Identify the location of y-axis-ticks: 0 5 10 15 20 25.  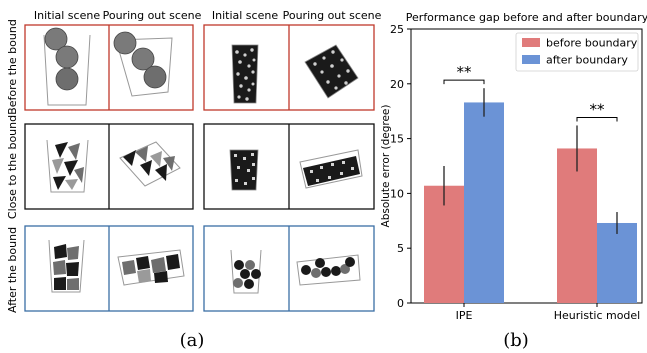
(400, 166).